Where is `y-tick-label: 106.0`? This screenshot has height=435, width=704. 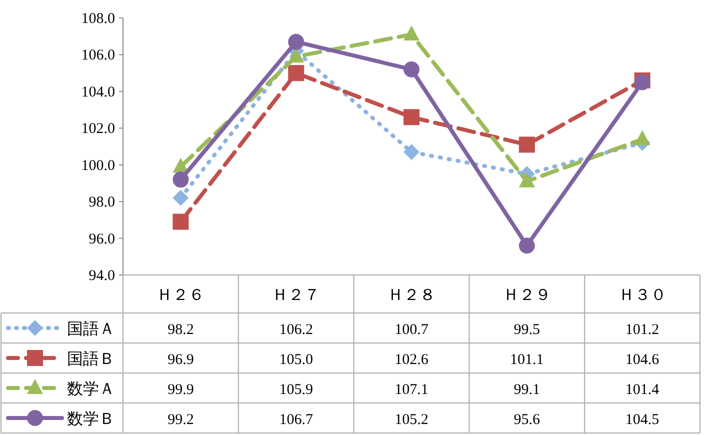
y-tick-label: 106.0 is located at coordinates (98, 56).